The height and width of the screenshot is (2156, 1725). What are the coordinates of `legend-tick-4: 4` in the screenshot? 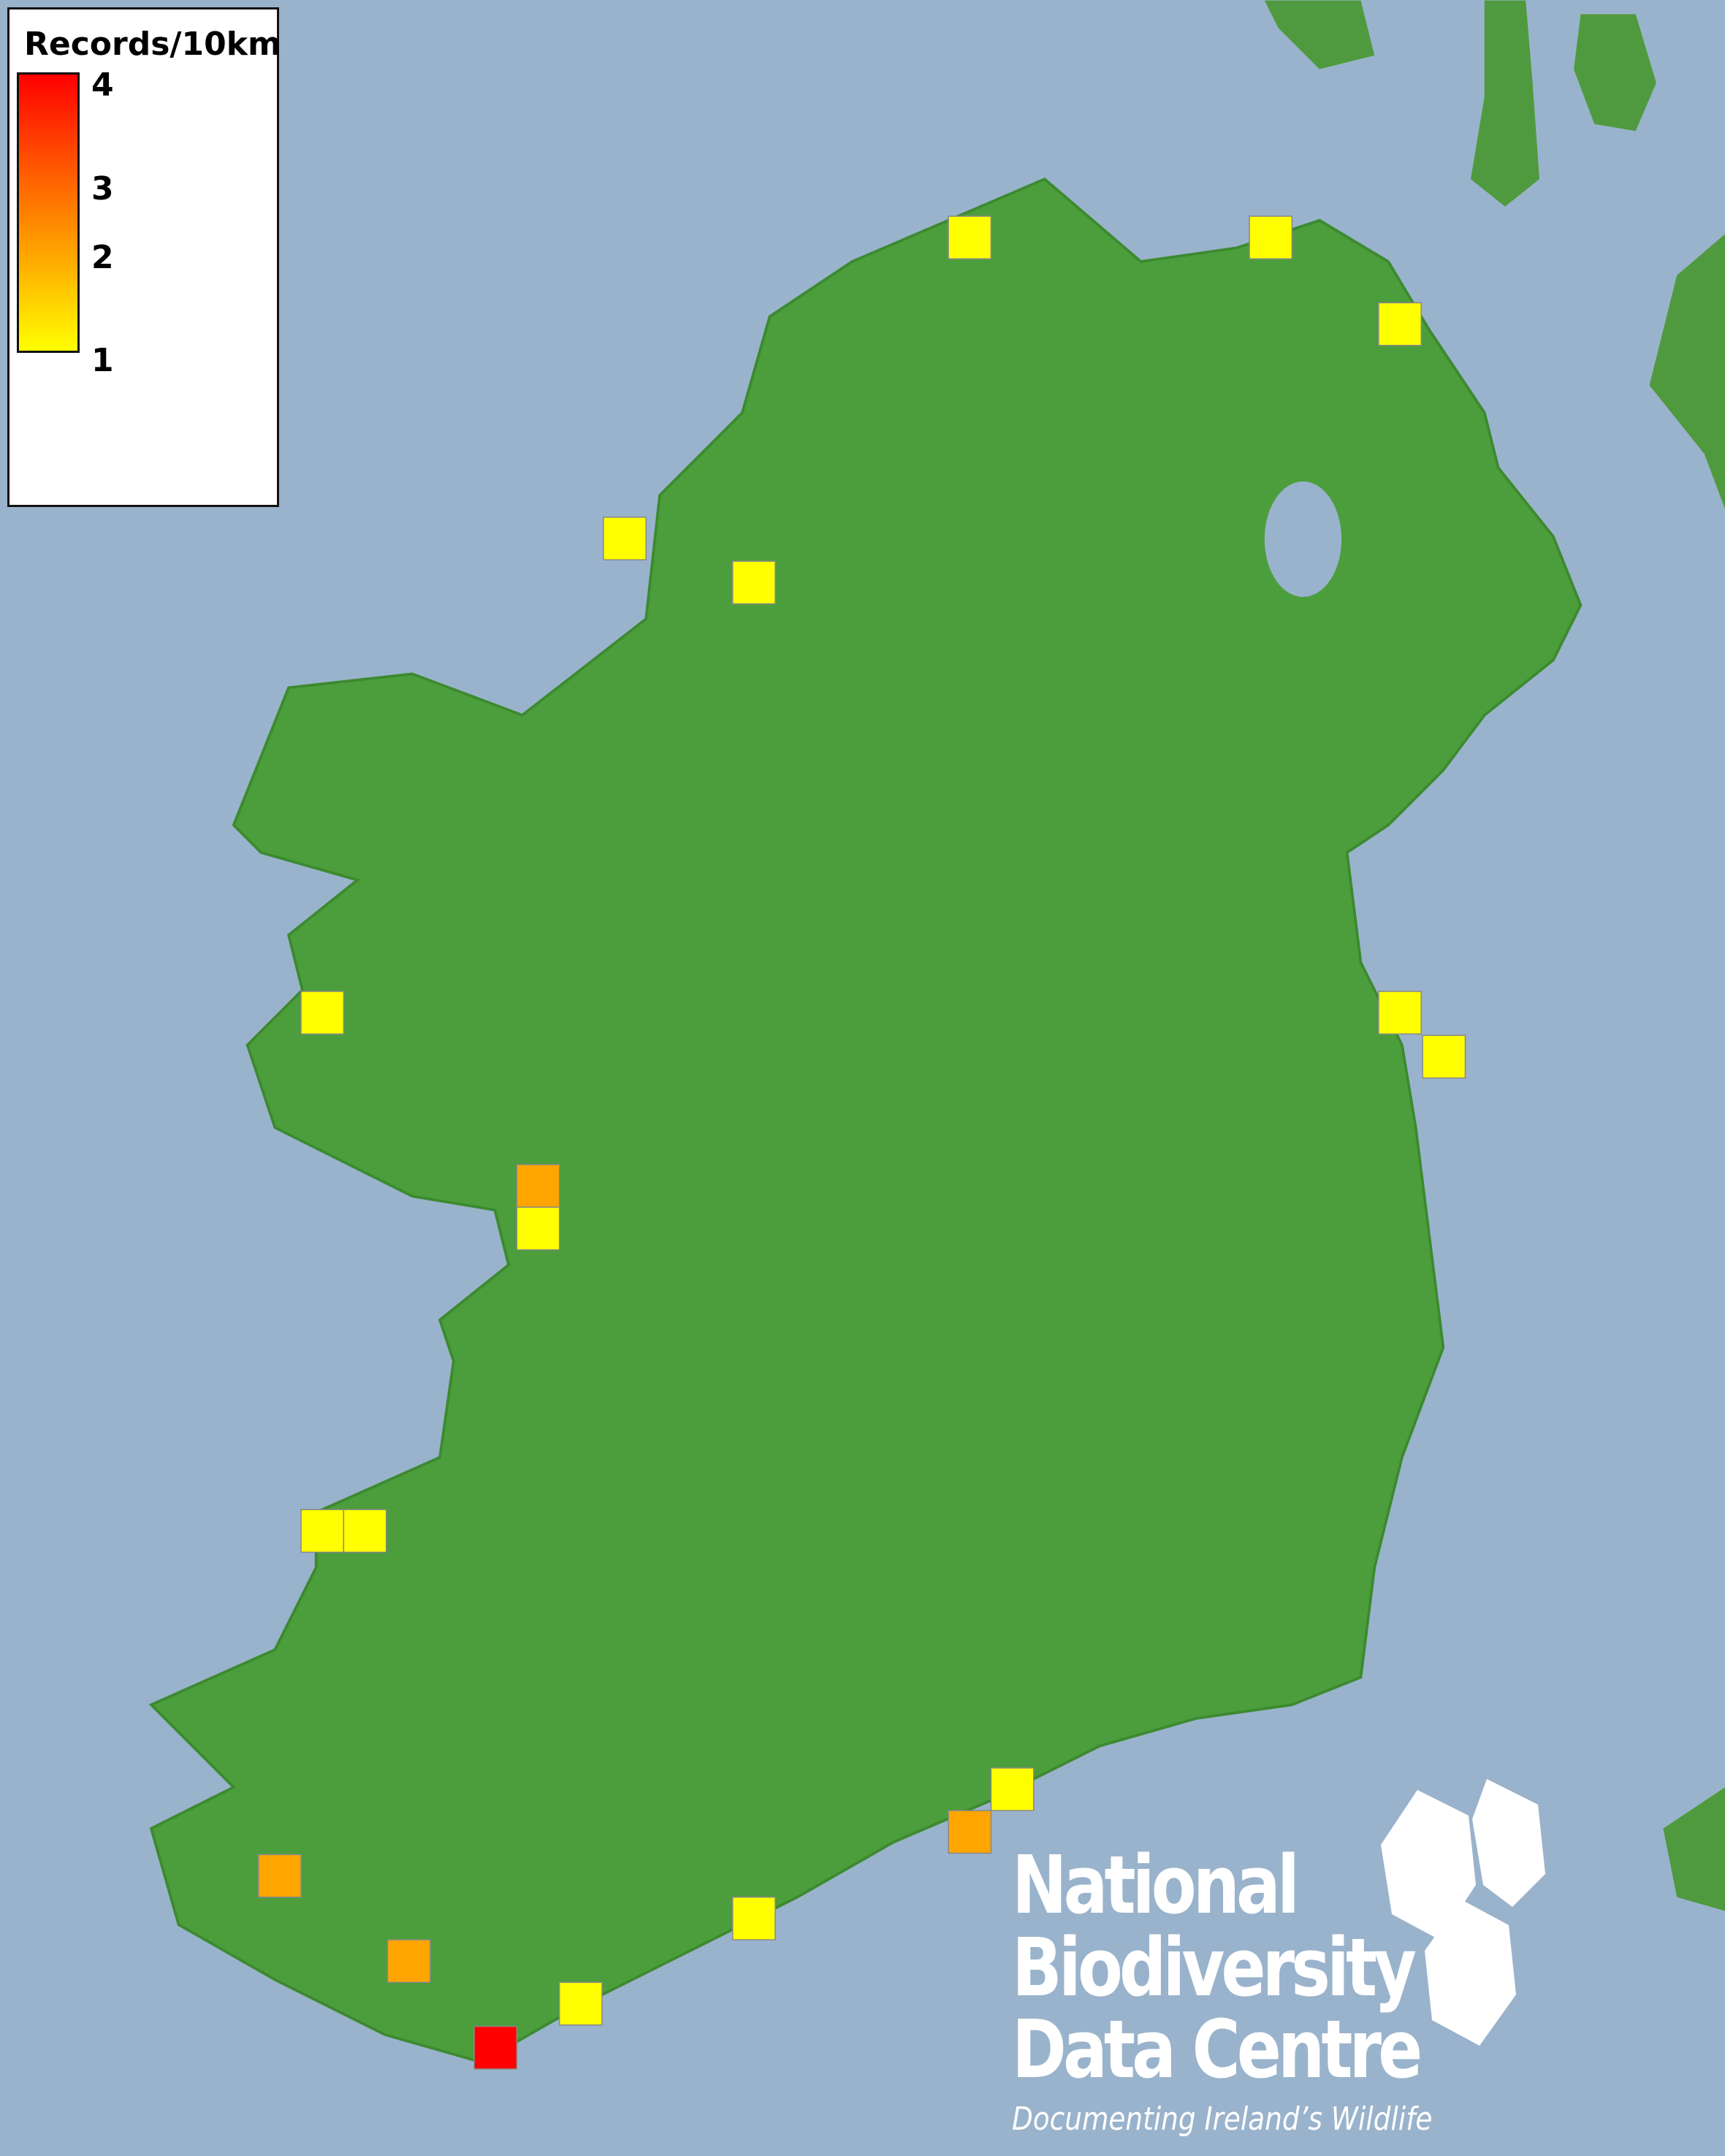 It's located at (103, 85).